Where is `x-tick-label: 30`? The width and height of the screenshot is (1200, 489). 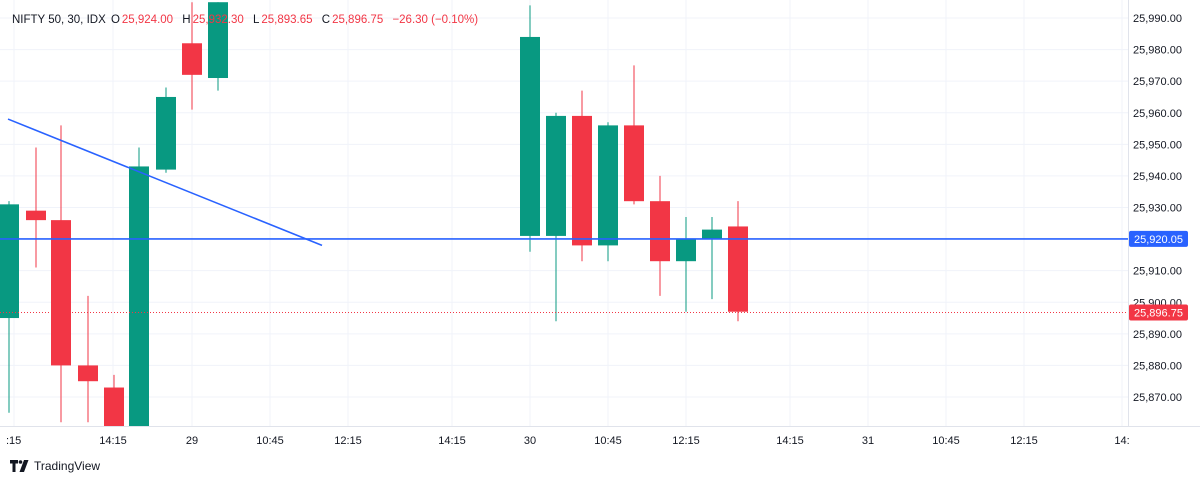
x-tick-label: 30 is located at coordinates (530, 441).